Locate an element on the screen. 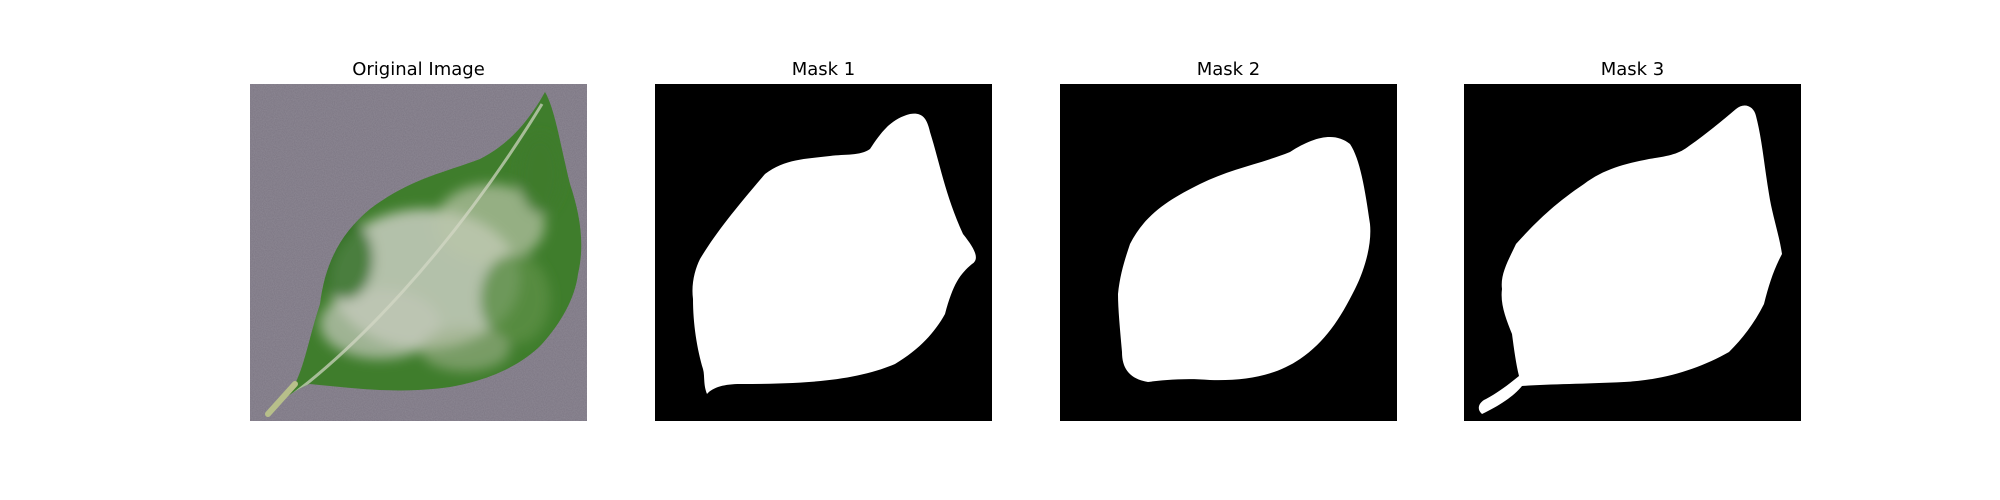 The image size is (2000, 500). mask-3-panel: Mask 3 is located at coordinates (1632, 238).